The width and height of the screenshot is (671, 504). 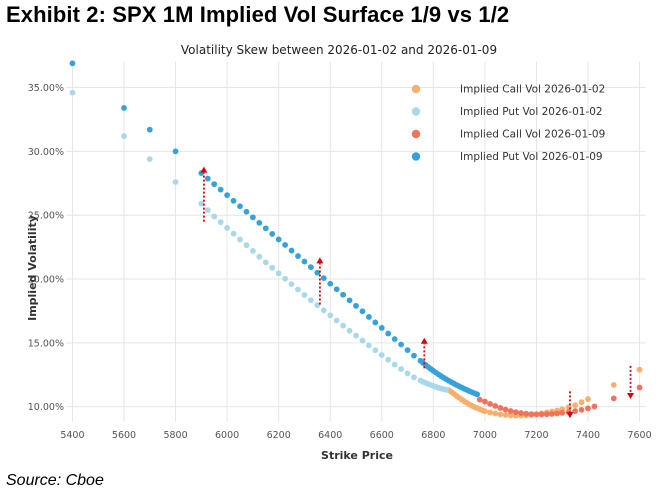 I want to click on y-axis-label: Implied Volatility, so click(x=32, y=268).